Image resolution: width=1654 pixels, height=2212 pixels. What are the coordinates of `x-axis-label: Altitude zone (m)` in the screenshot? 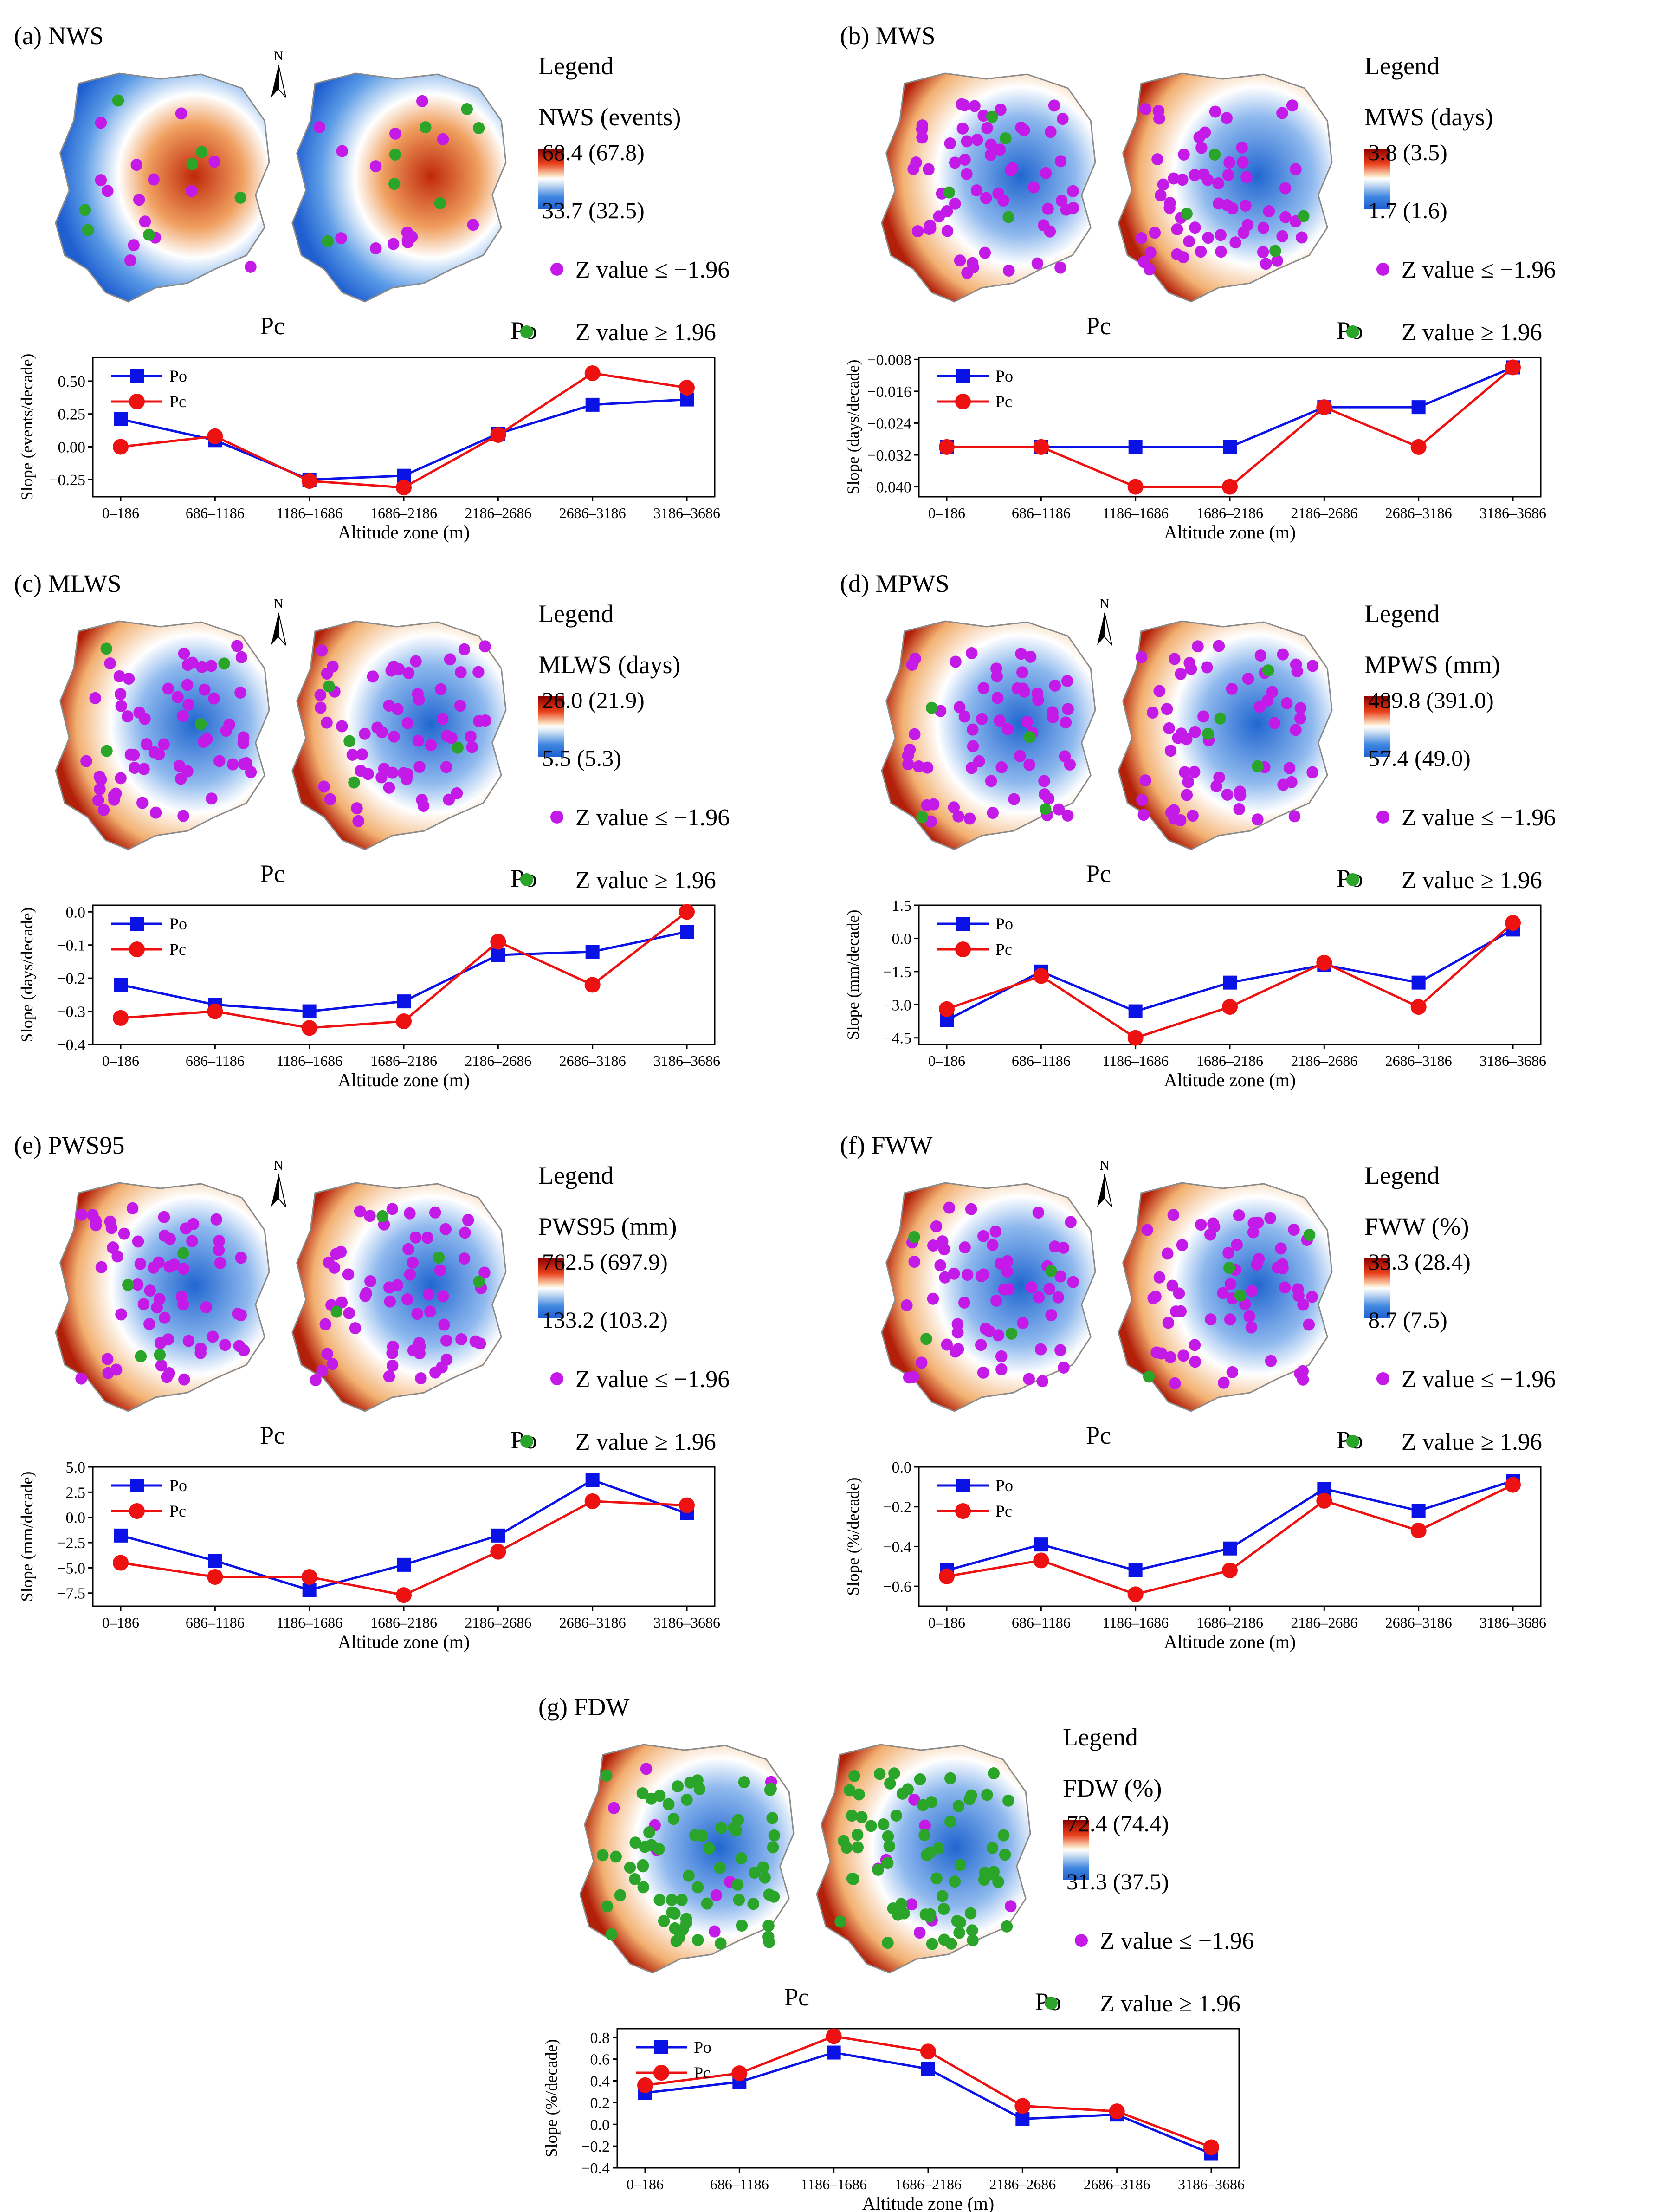 It's located at (1230, 532).